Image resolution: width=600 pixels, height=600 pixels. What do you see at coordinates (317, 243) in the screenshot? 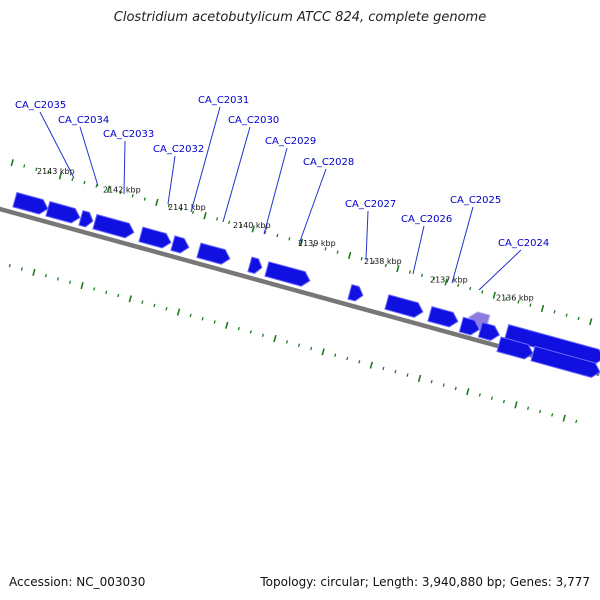
I see `scale-tick-label: 2139 kbp` at bounding box center [317, 243].